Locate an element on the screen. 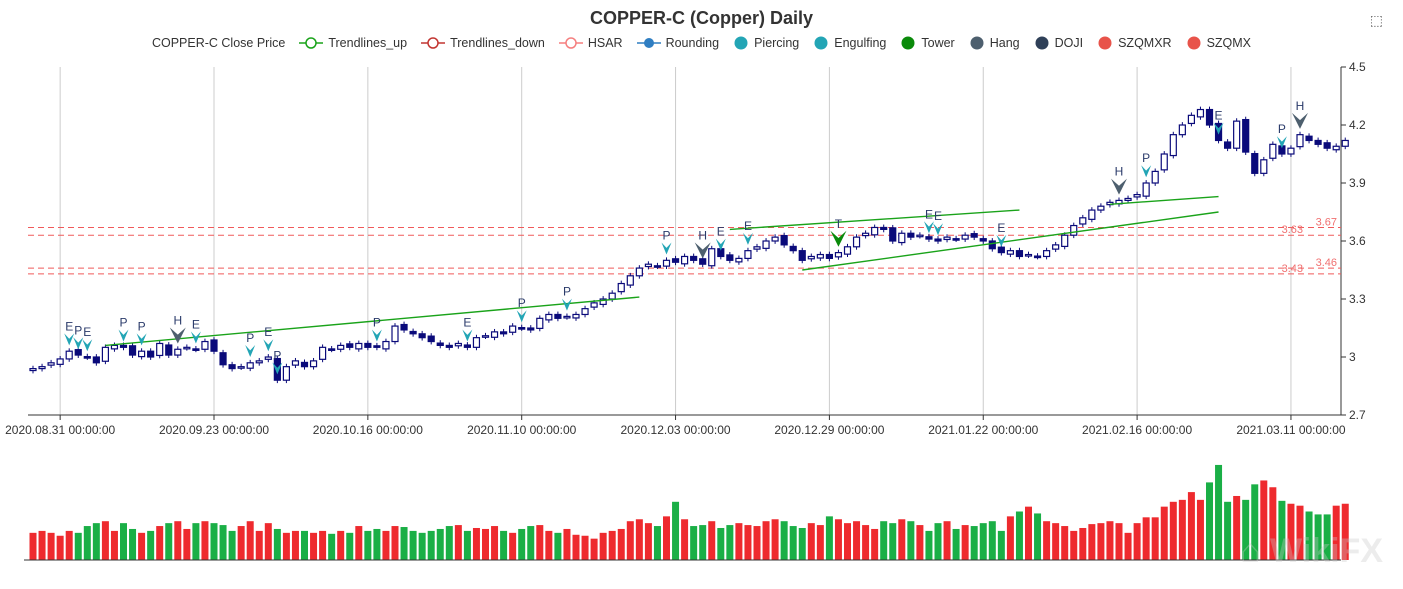  legend-item: Piercing is located at coordinates (766, 43).